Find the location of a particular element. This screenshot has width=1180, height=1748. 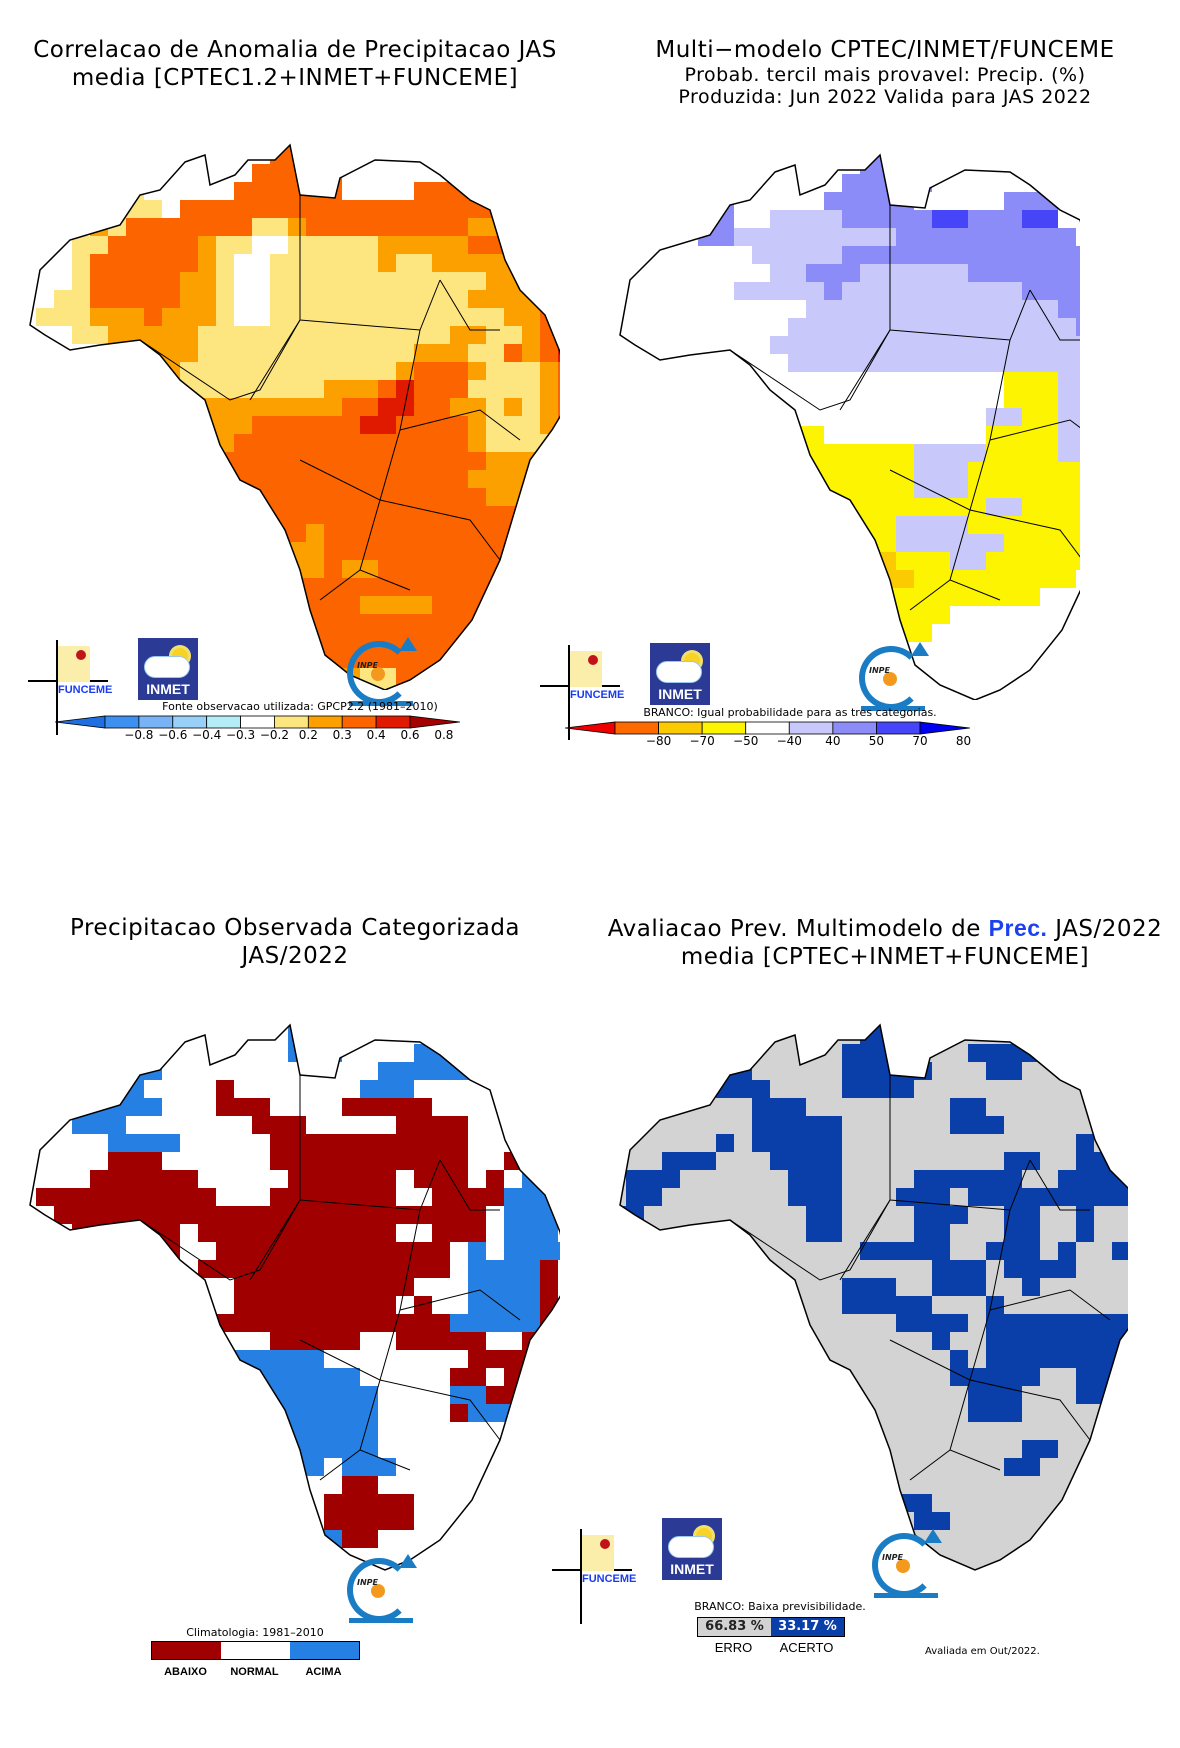

funceme-logo: FUNCEME is located at coordinates (602, 1576).